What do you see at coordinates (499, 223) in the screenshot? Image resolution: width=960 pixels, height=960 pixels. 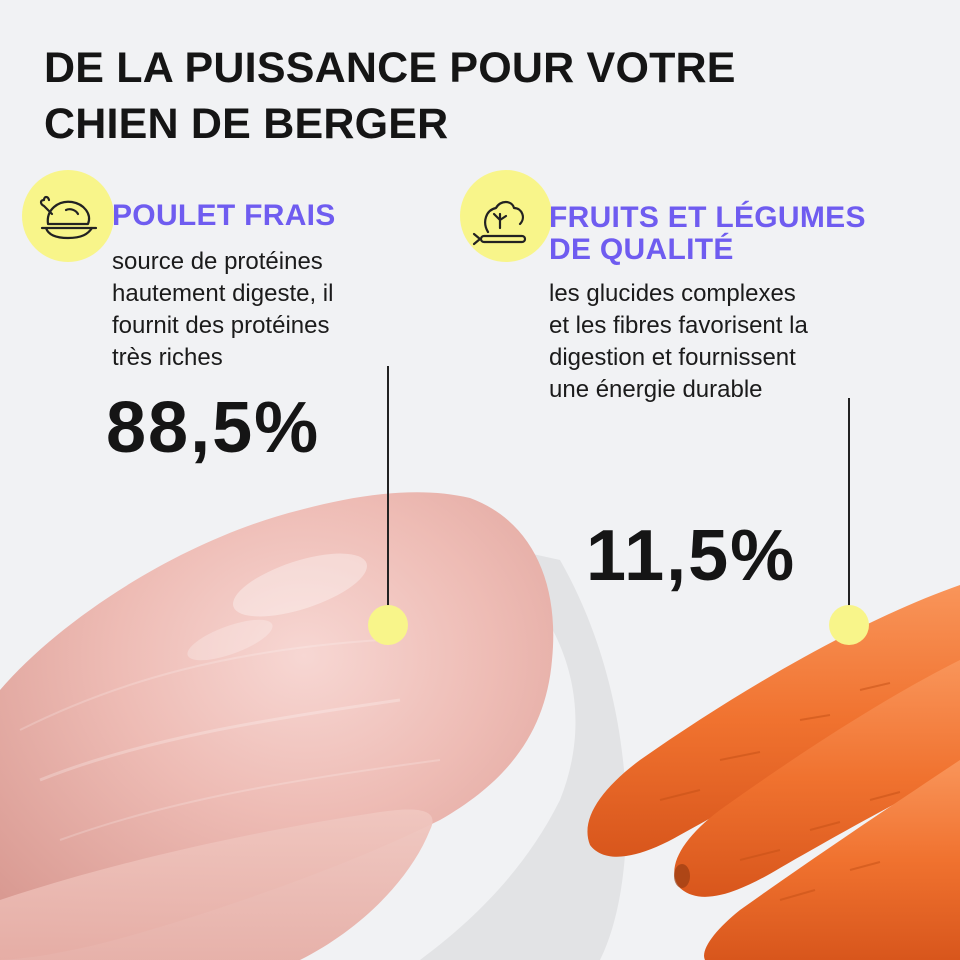 I see `vegetables-icon` at bounding box center [499, 223].